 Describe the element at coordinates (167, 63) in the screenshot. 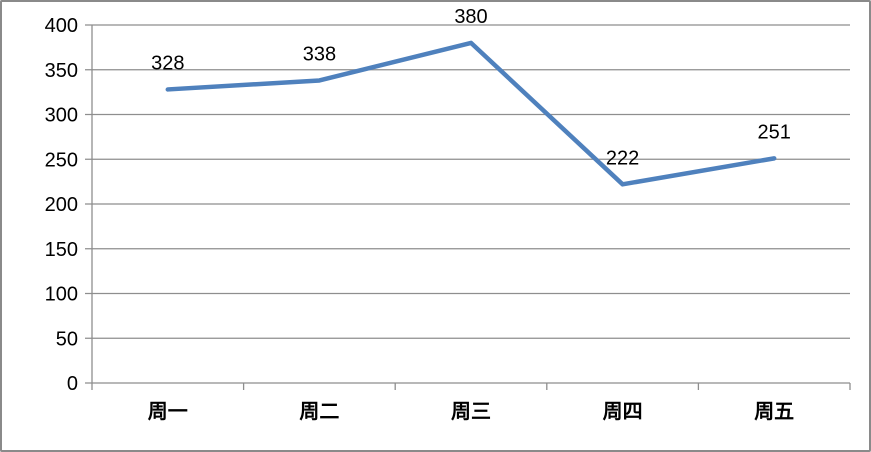

I see `data-point-label: 328` at that location.